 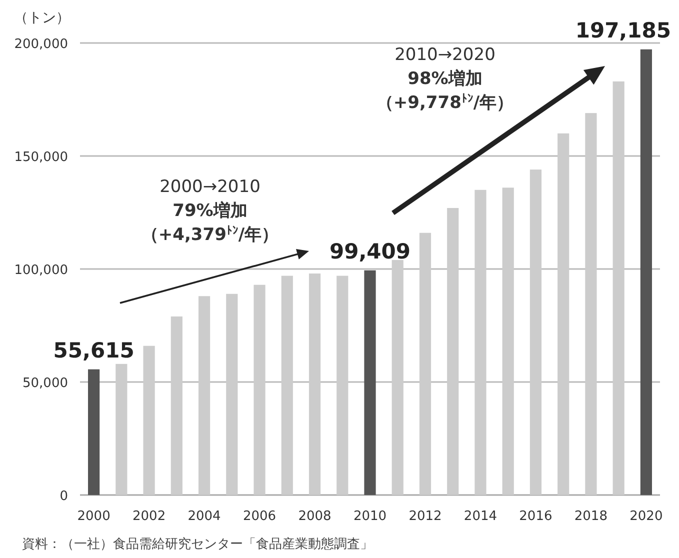 What do you see at coordinates (445, 102) in the screenshot?
I see `annotation: （+9,778$^{ﾄﾝ}$/年）` at bounding box center [445, 102].